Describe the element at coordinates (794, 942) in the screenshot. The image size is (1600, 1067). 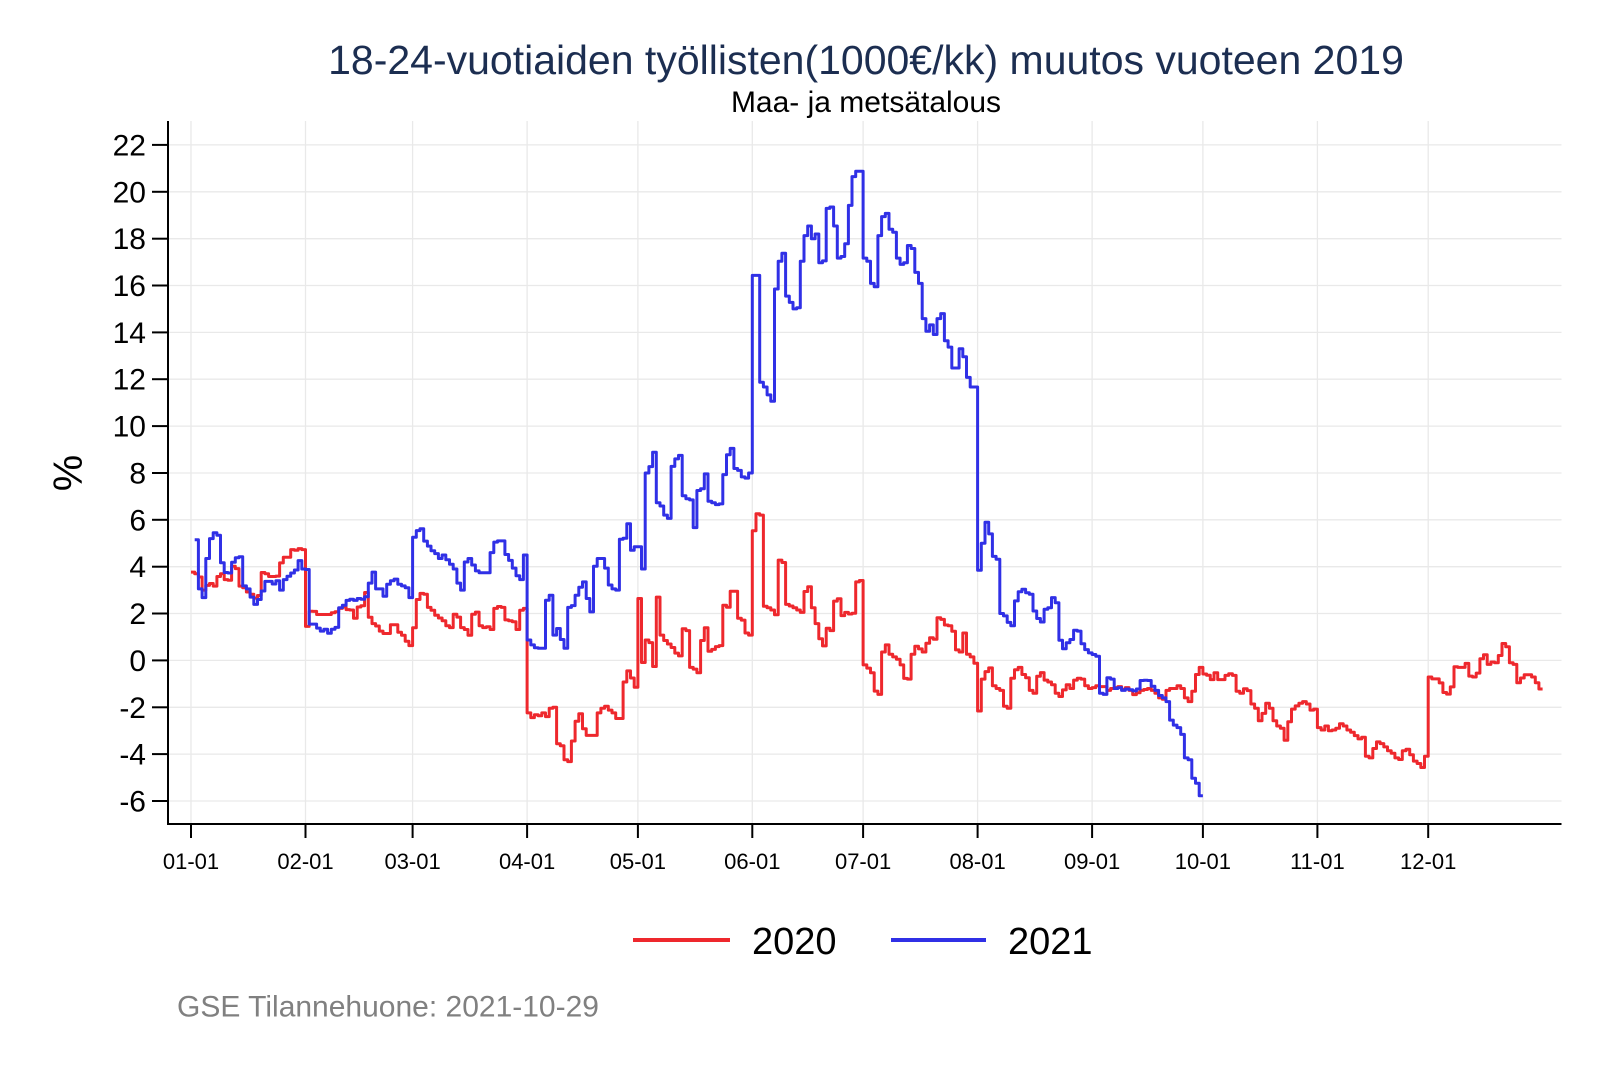
I see `svg-text: 2020` at that location.